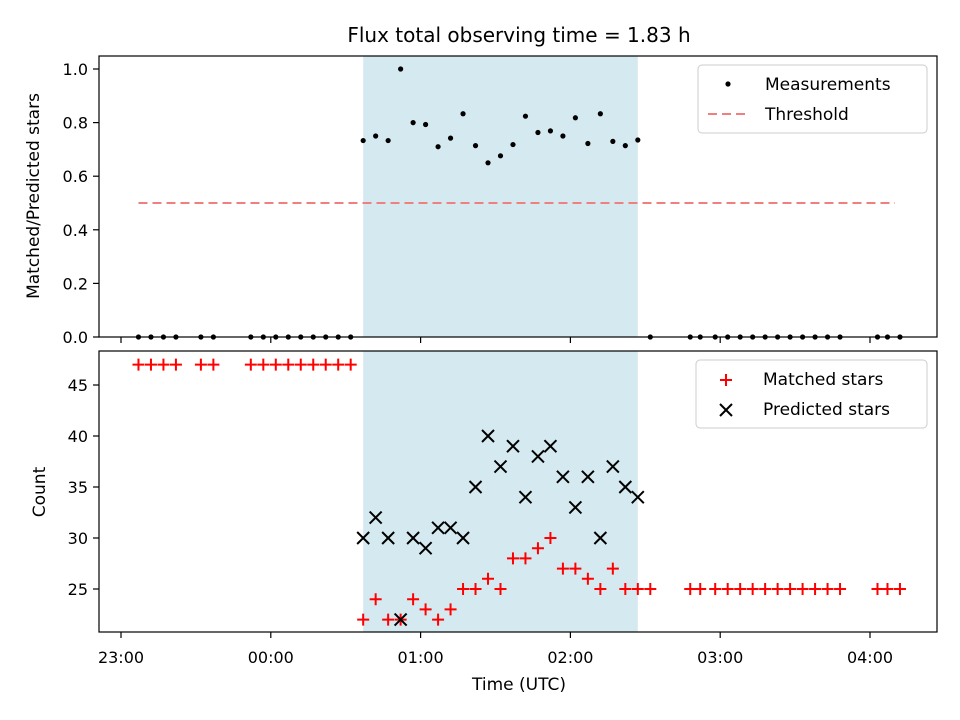 This screenshot has height=720, width=960. Describe the element at coordinates (518, 685) in the screenshot. I see `x-axis-label: Time (UTC)` at that location.